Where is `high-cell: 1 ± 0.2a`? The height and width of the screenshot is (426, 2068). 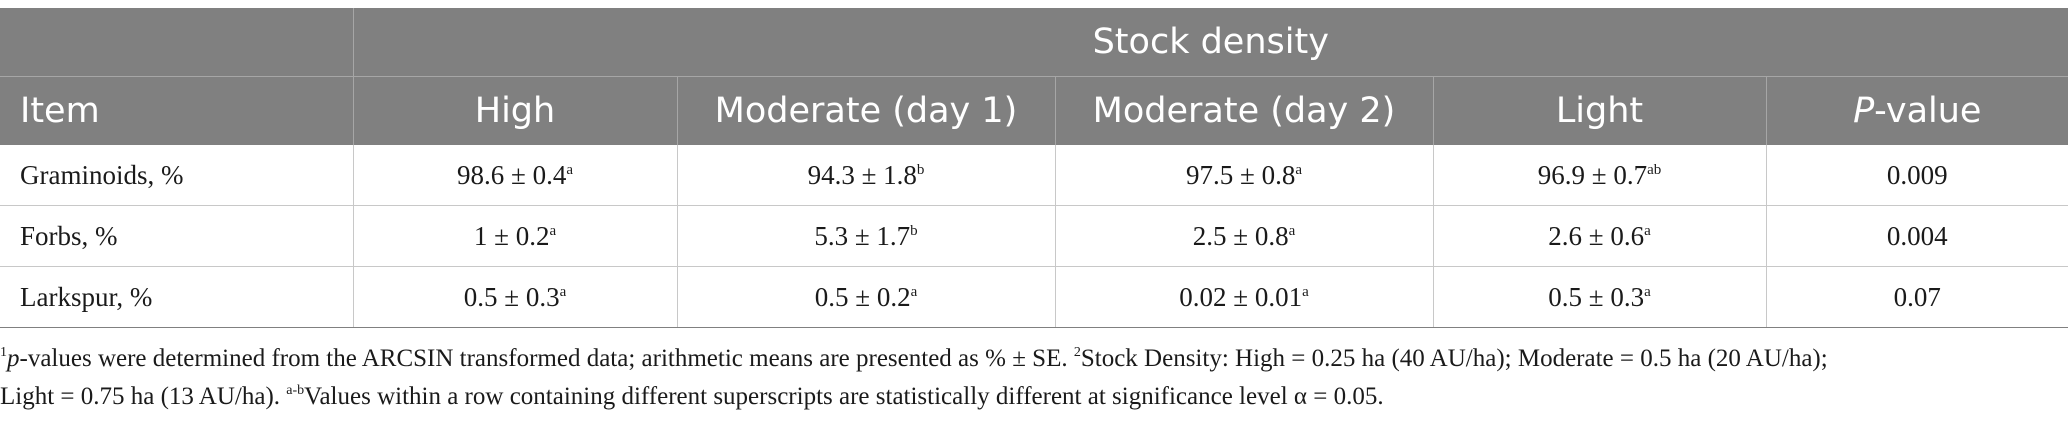 high-cell: 1 ± 0.2a is located at coordinates (515, 236).